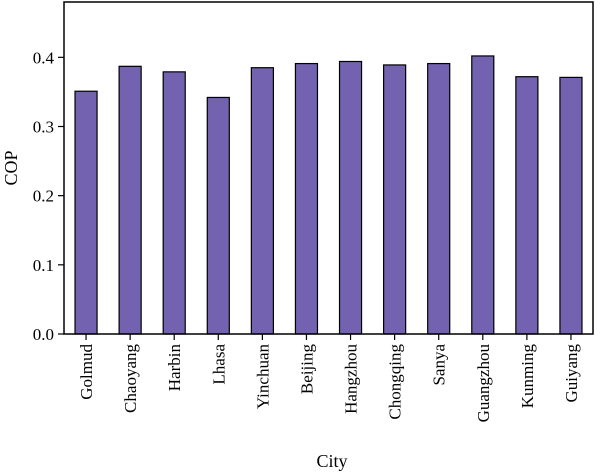  I want to click on x-tick-label: Beijing, so click(306, 369).